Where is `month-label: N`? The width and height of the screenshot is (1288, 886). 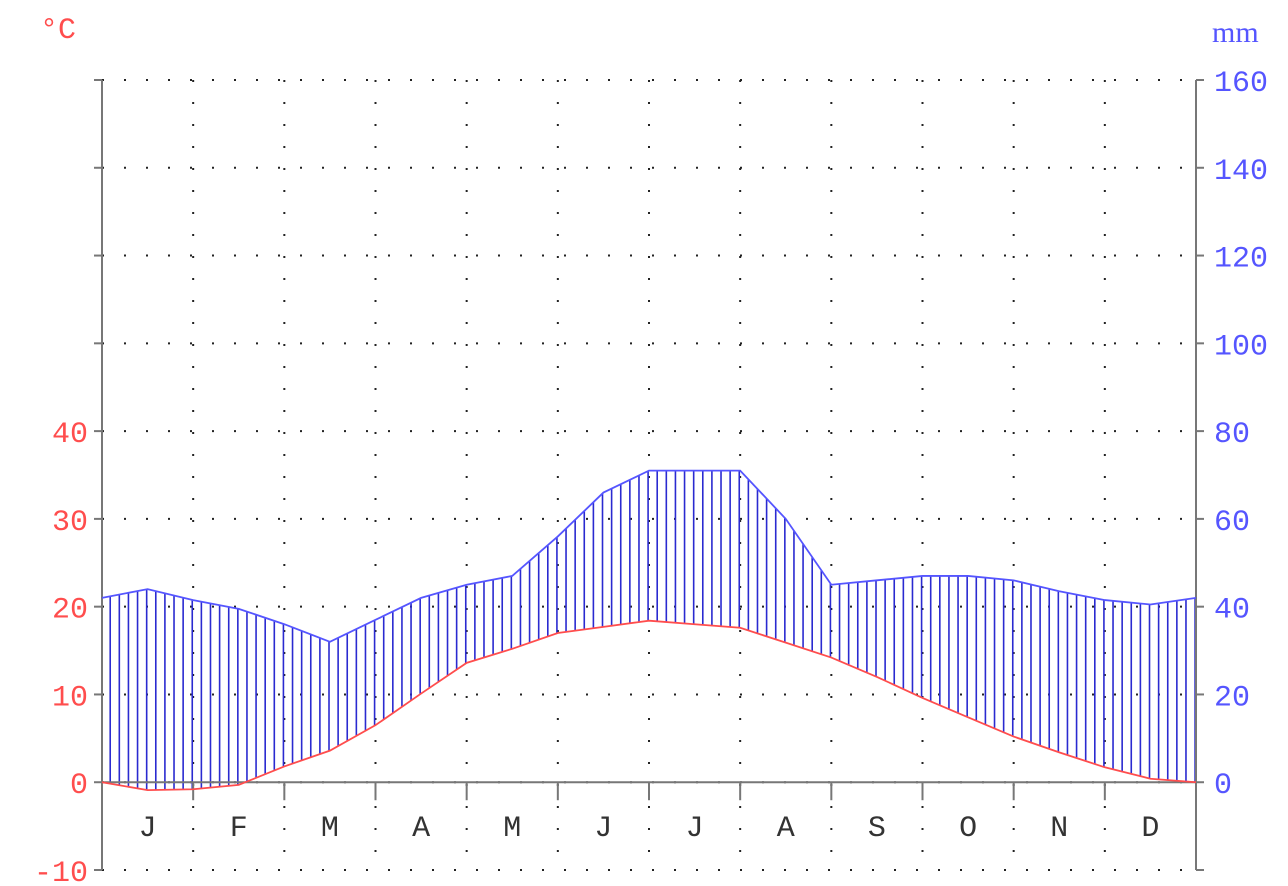
month-label: N is located at coordinates (1059, 829).